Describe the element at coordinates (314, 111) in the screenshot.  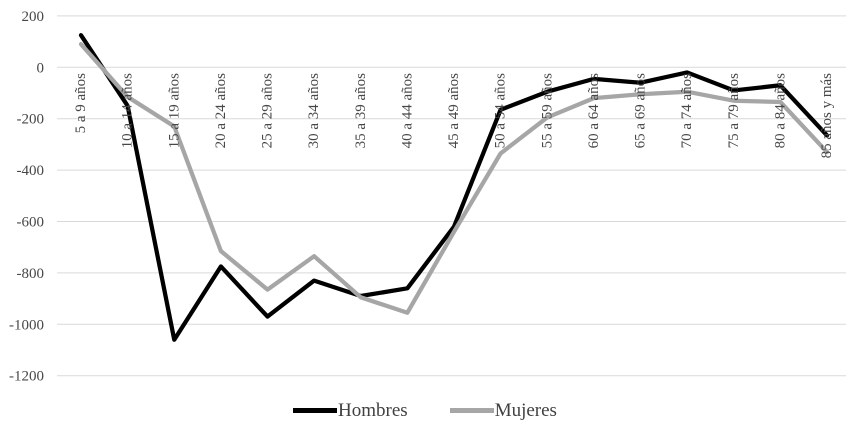
I see `x-category-label: 30 a 34 años` at that location.